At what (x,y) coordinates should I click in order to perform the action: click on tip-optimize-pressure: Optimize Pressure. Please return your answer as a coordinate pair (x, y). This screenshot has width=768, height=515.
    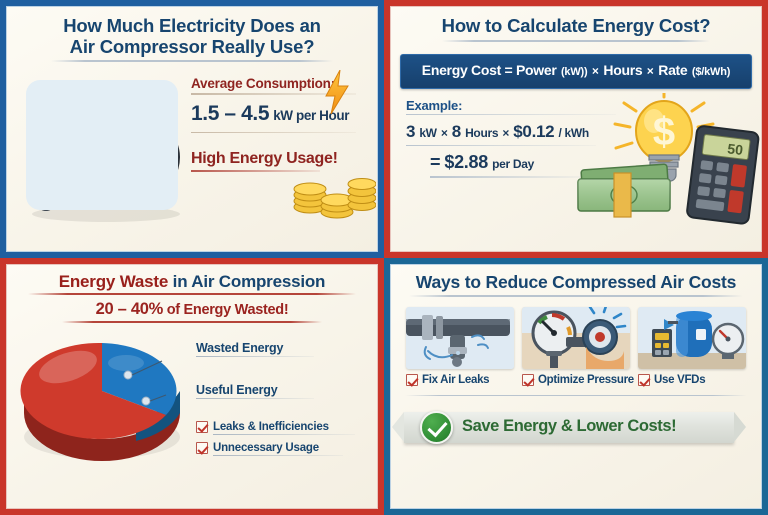
    Looking at the image, I should click on (578, 347).